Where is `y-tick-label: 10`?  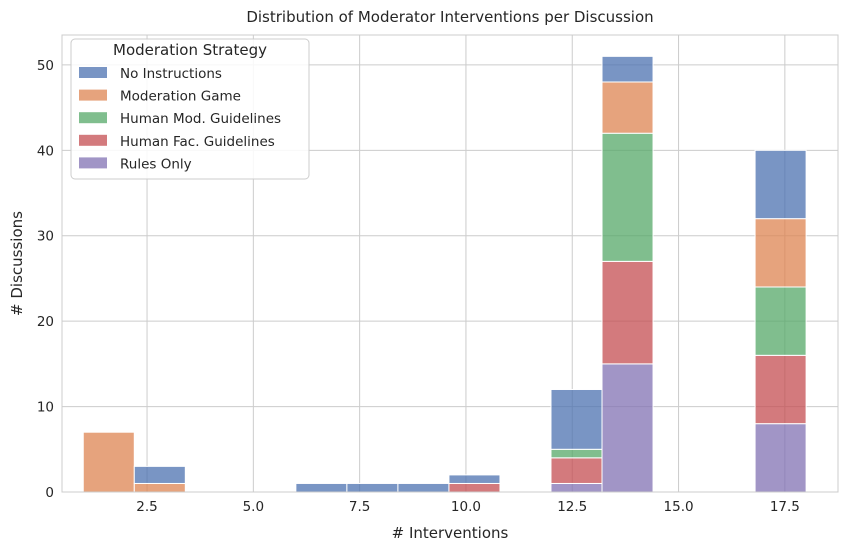
y-tick-label: 10 is located at coordinates (45, 408).